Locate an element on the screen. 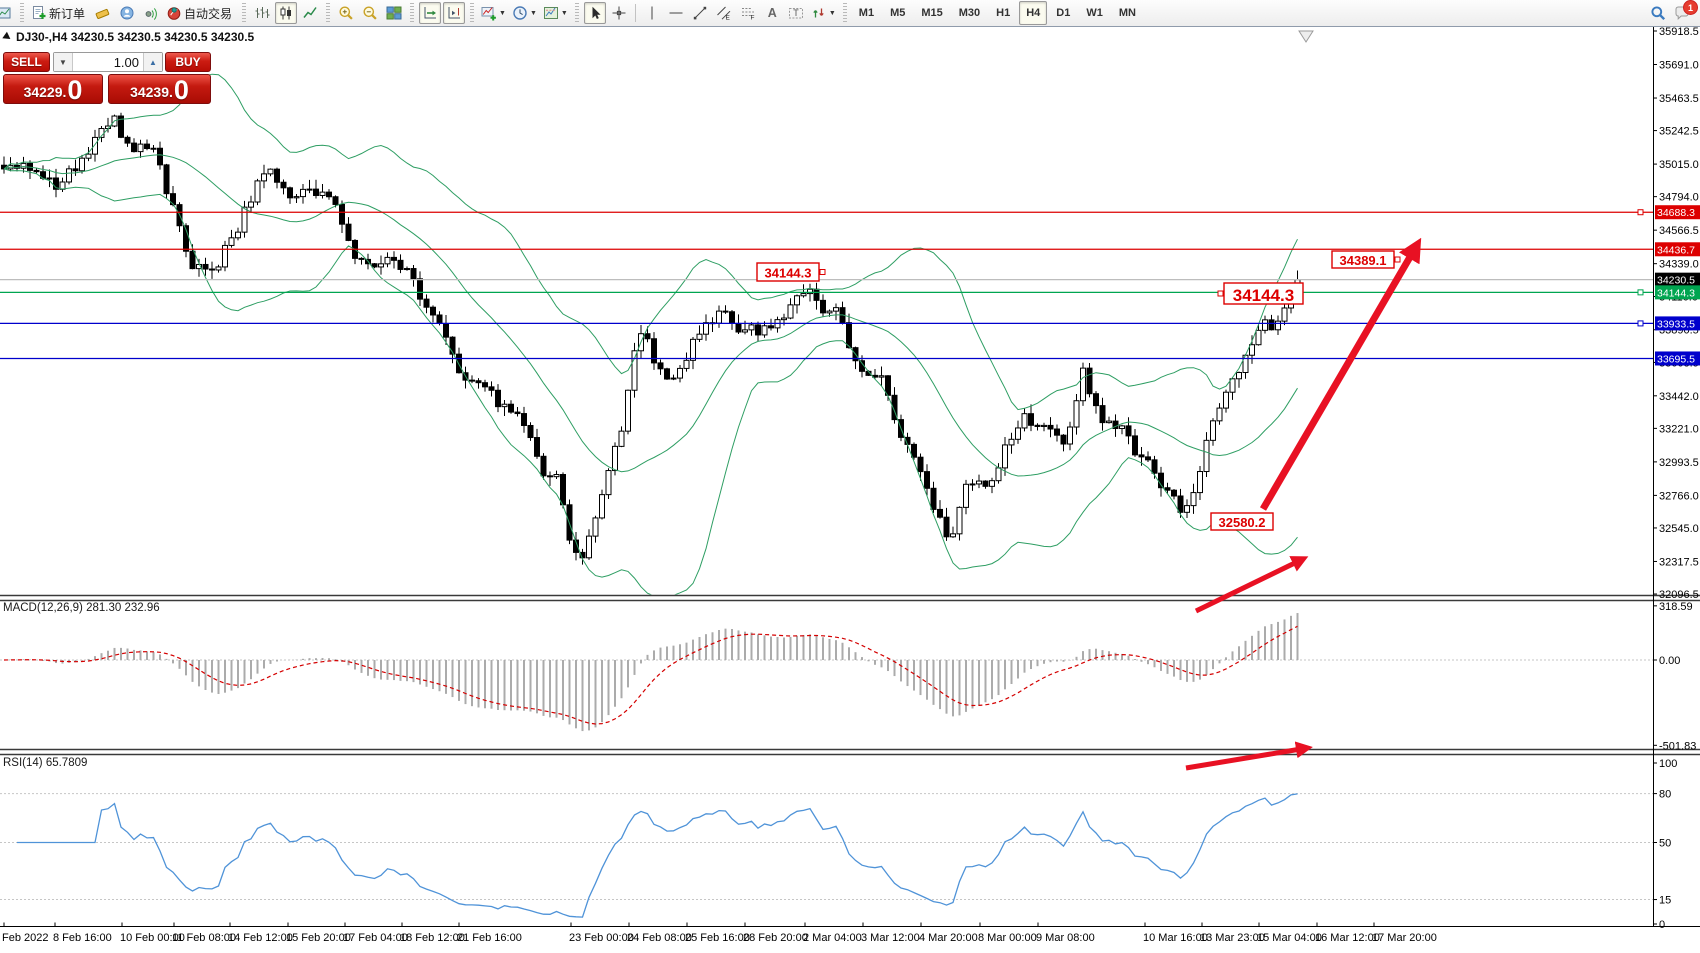 This screenshot has width=1700, height=953. bars-chart-icon is located at coordinates (262, 13).